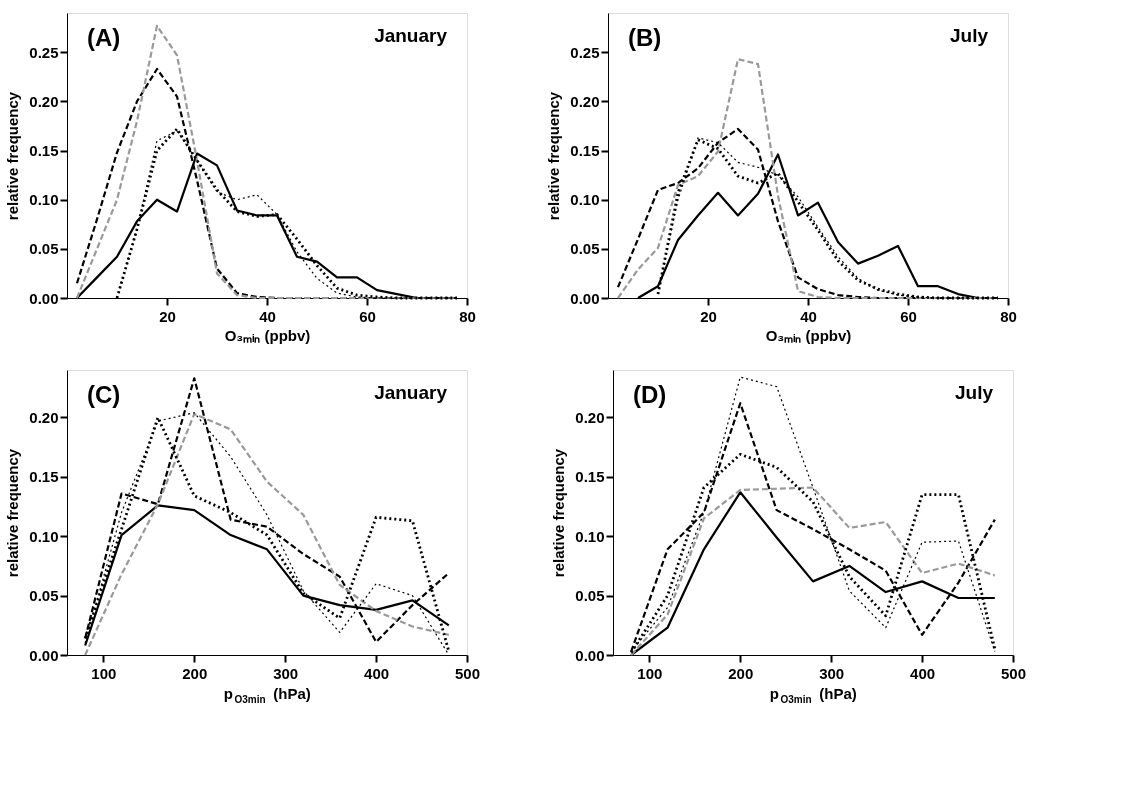 This screenshot has width=1135, height=809. What do you see at coordinates (104, 37) in the screenshot?
I see `annotation: (A)` at bounding box center [104, 37].